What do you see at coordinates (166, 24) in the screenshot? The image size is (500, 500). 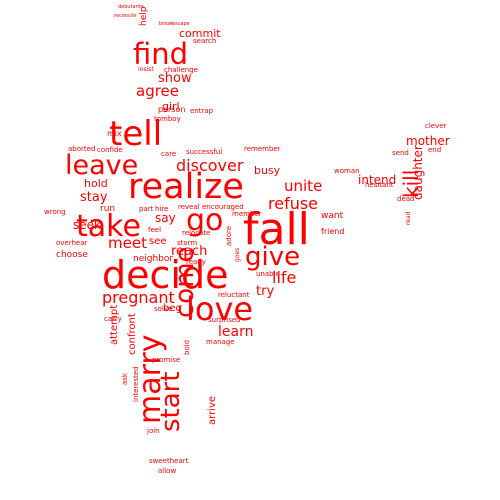 I see `word-break: break` at bounding box center [166, 24].